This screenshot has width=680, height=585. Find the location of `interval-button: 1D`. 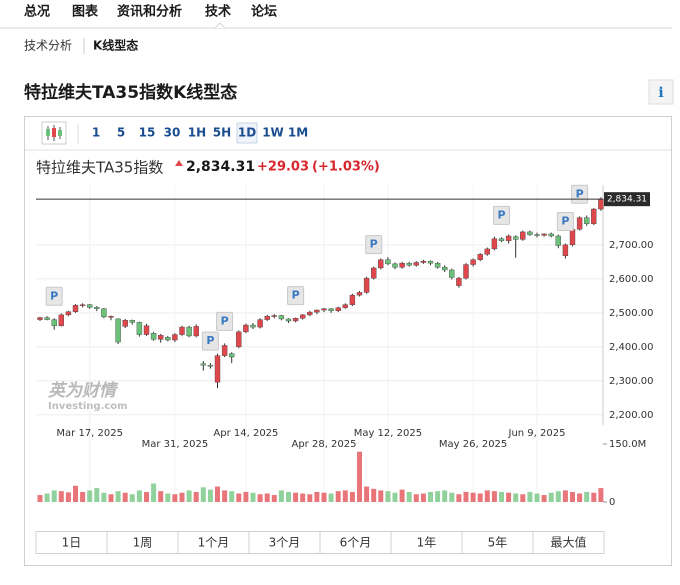

interval-button: 1D is located at coordinates (247, 133).